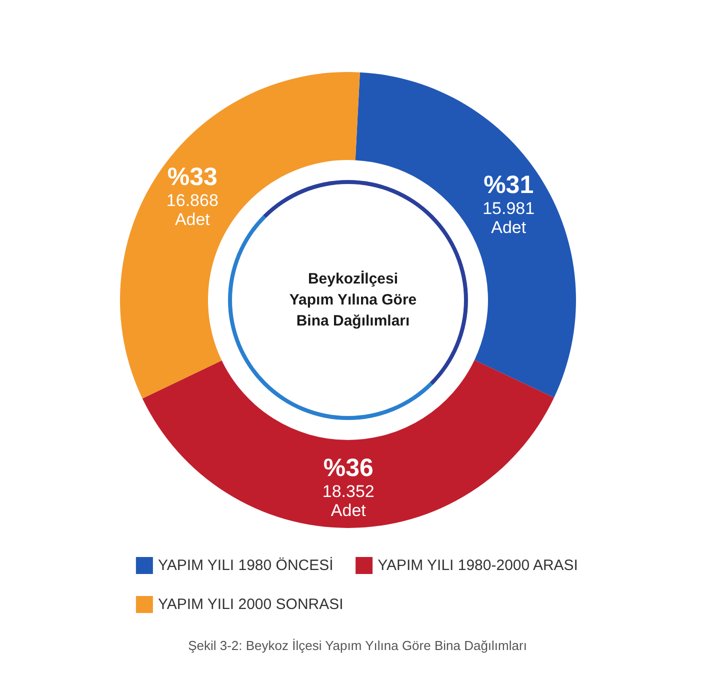  I want to click on data-label: %33 16.868 Adet, so click(192, 196).